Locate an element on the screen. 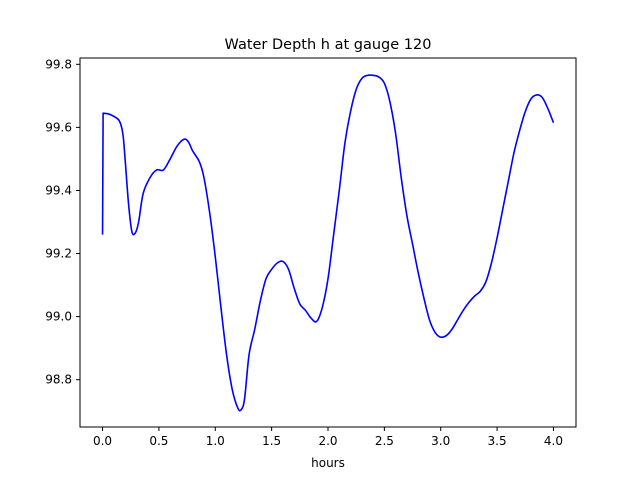 The image size is (640, 480). y-tick-label: 99.2 is located at coordinates (58, 254).